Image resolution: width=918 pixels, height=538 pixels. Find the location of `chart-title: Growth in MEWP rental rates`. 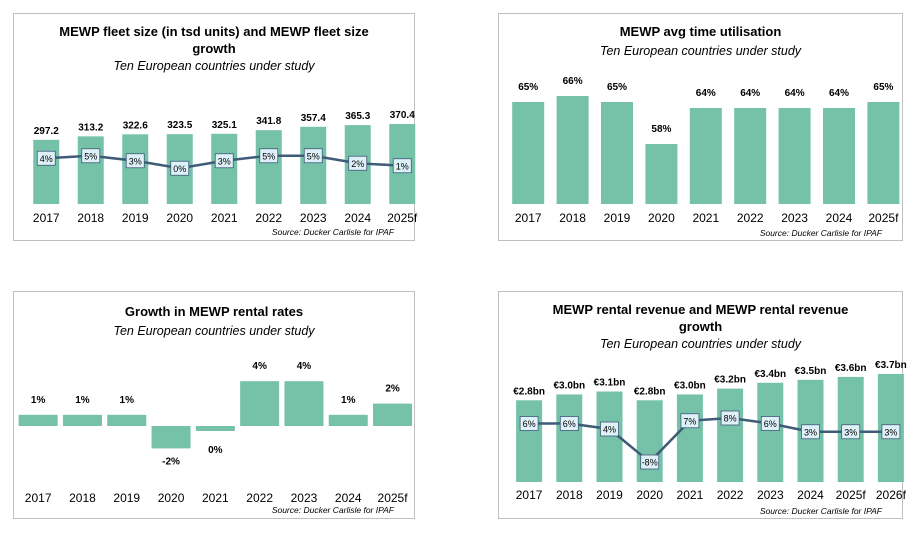

chart-title: Growth in MEWP rental rates is located at coordinates (214, 311).